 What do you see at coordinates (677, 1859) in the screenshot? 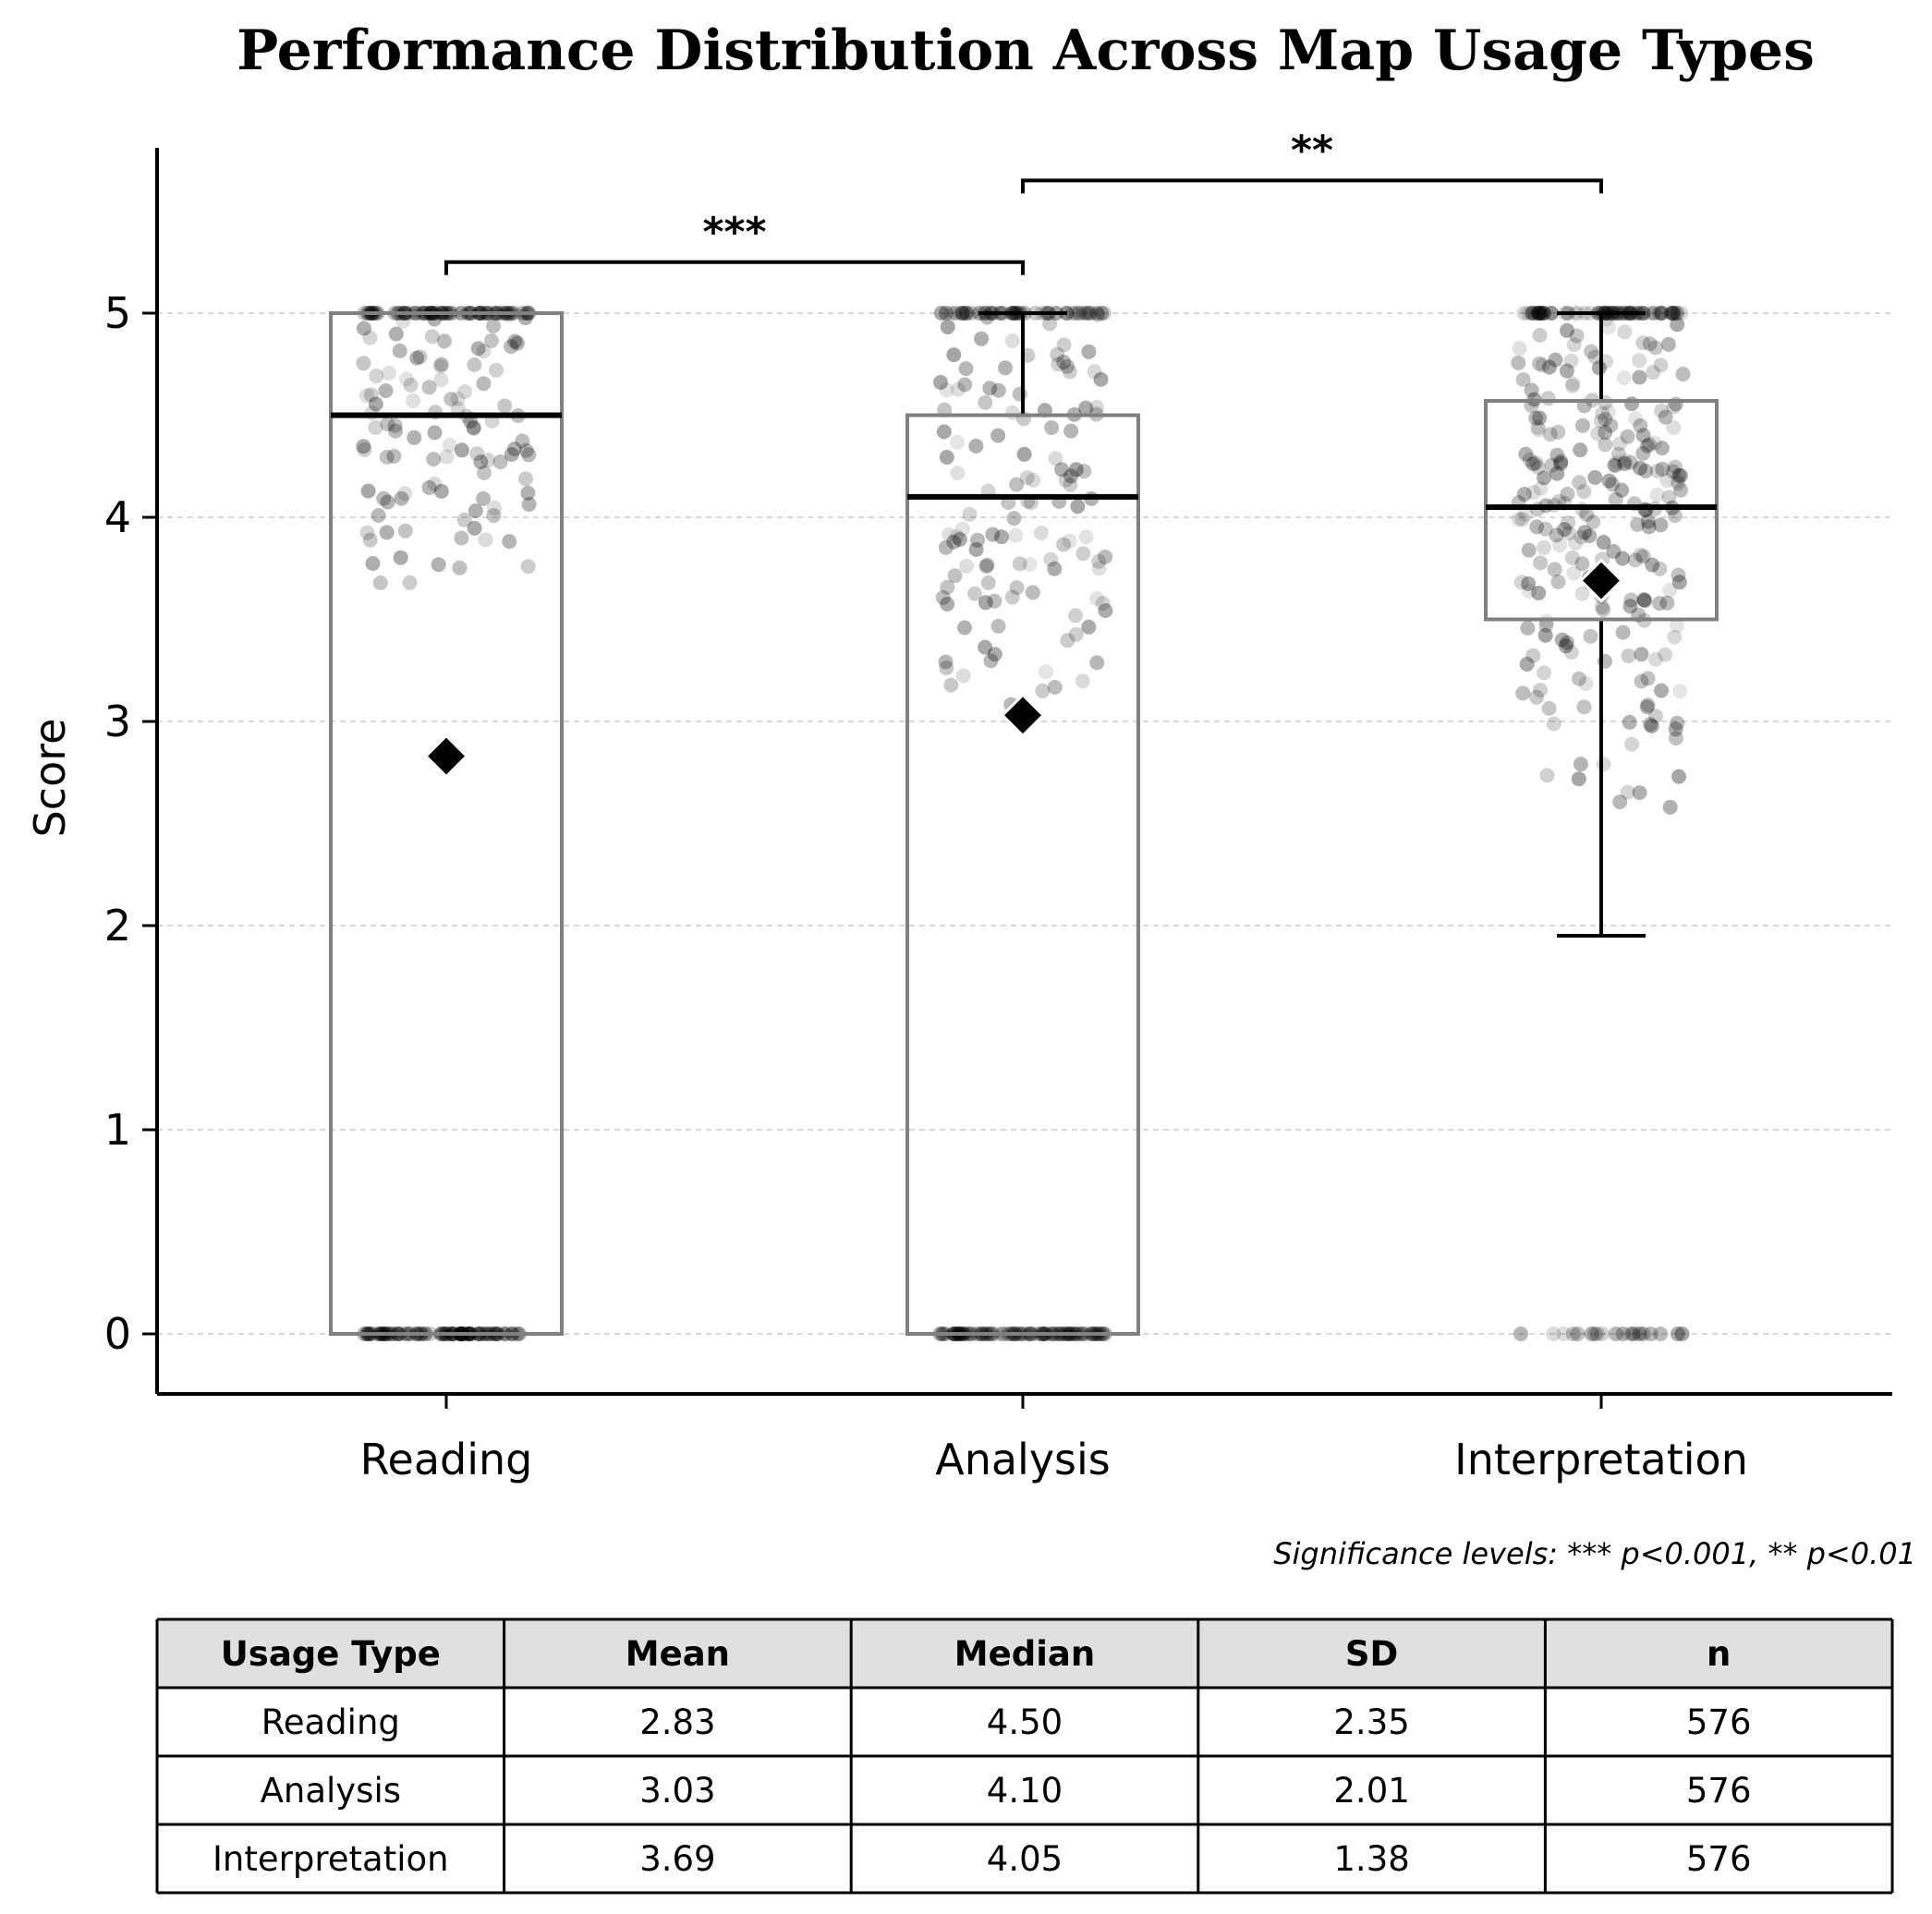
I see `table-cell: 3.69` at bounding box center [677, 1859].